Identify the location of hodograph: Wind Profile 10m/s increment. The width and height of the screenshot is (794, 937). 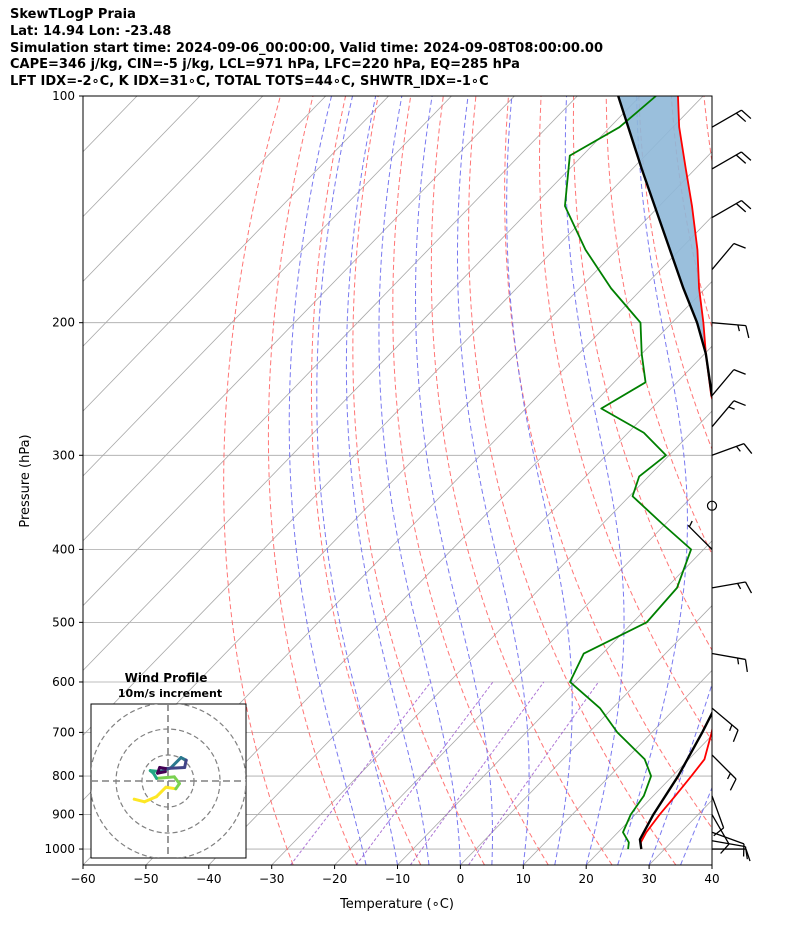
(168, 765).